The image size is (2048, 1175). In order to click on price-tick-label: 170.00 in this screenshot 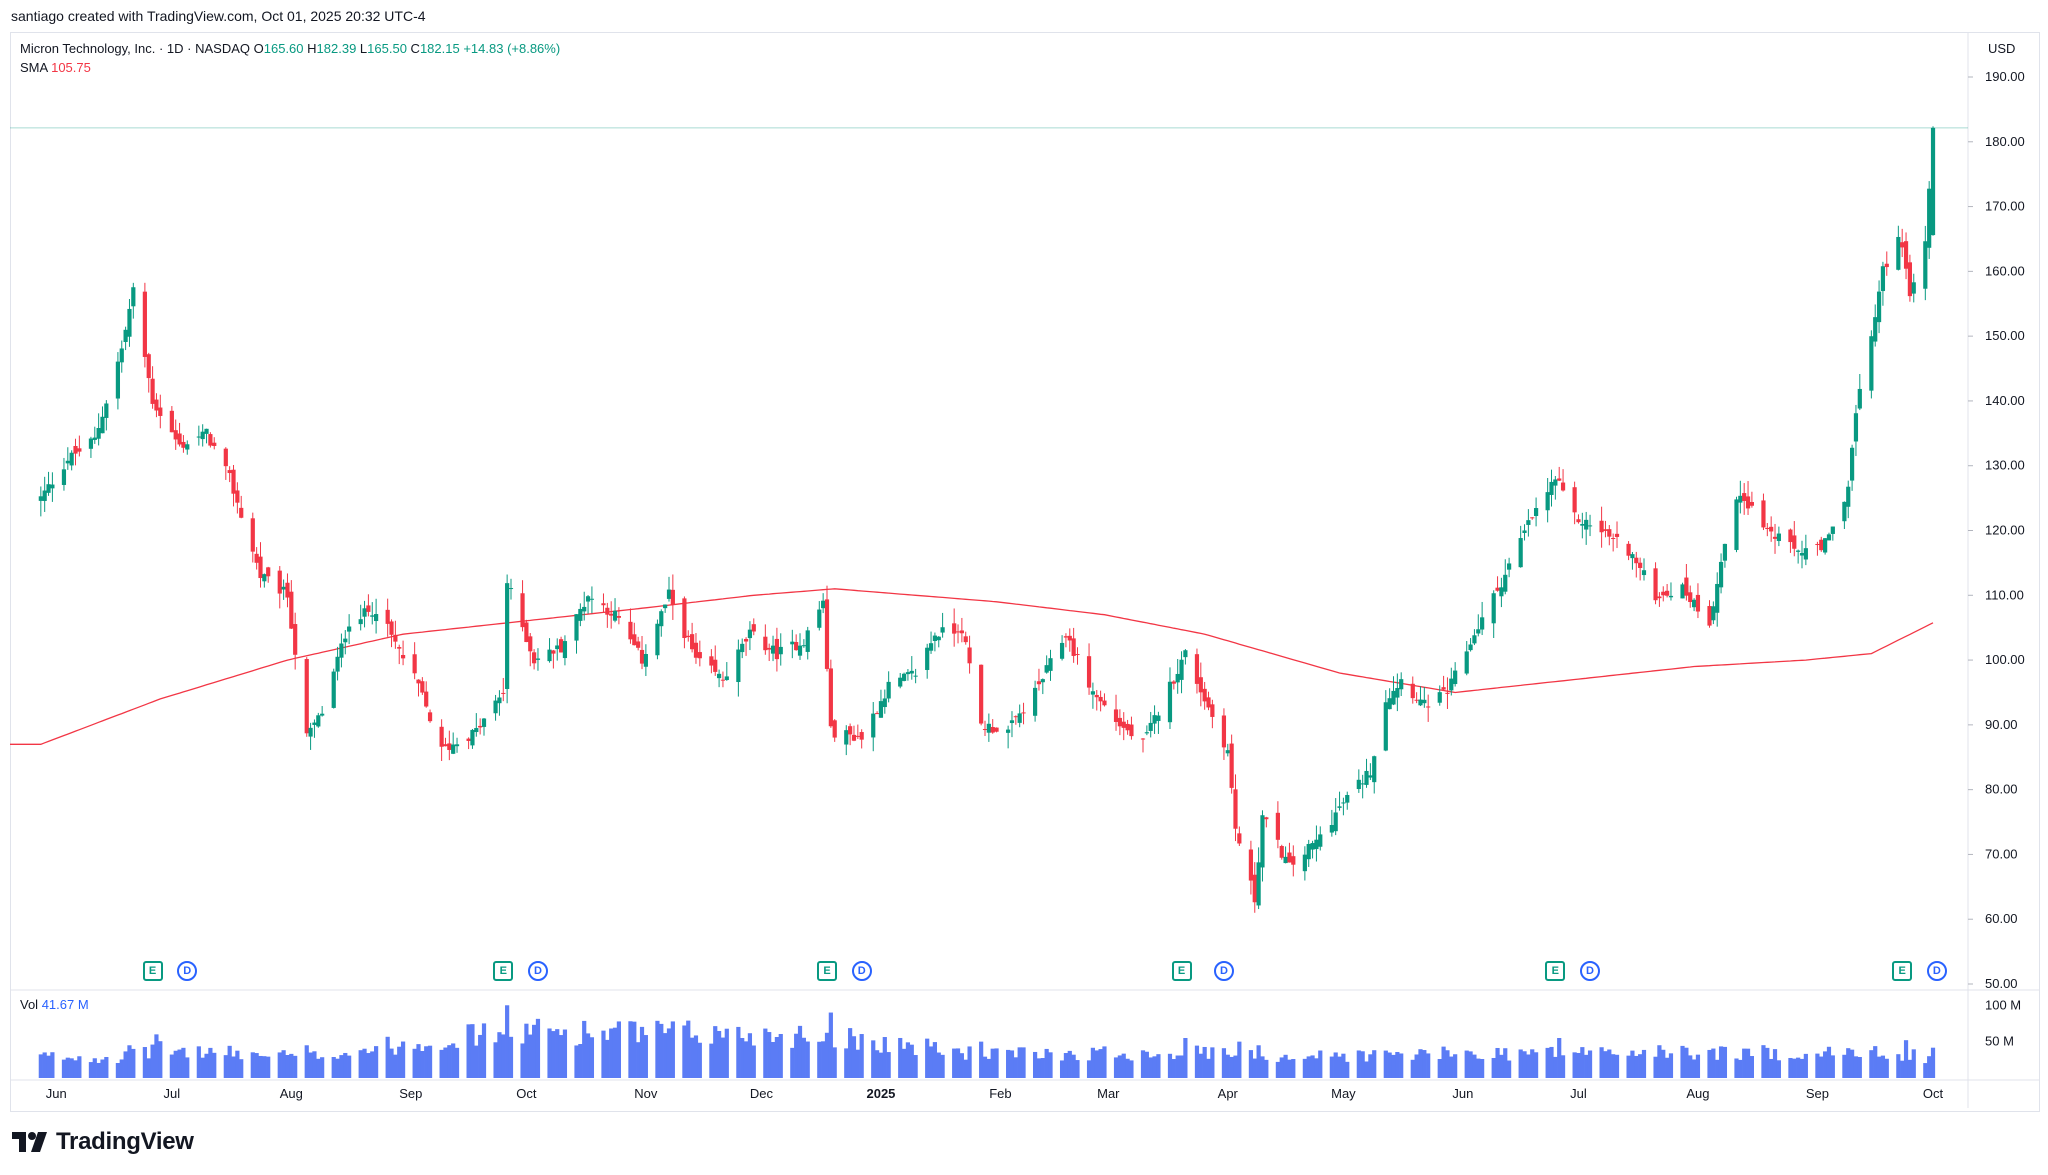, I will do `click(2005, 206)`.